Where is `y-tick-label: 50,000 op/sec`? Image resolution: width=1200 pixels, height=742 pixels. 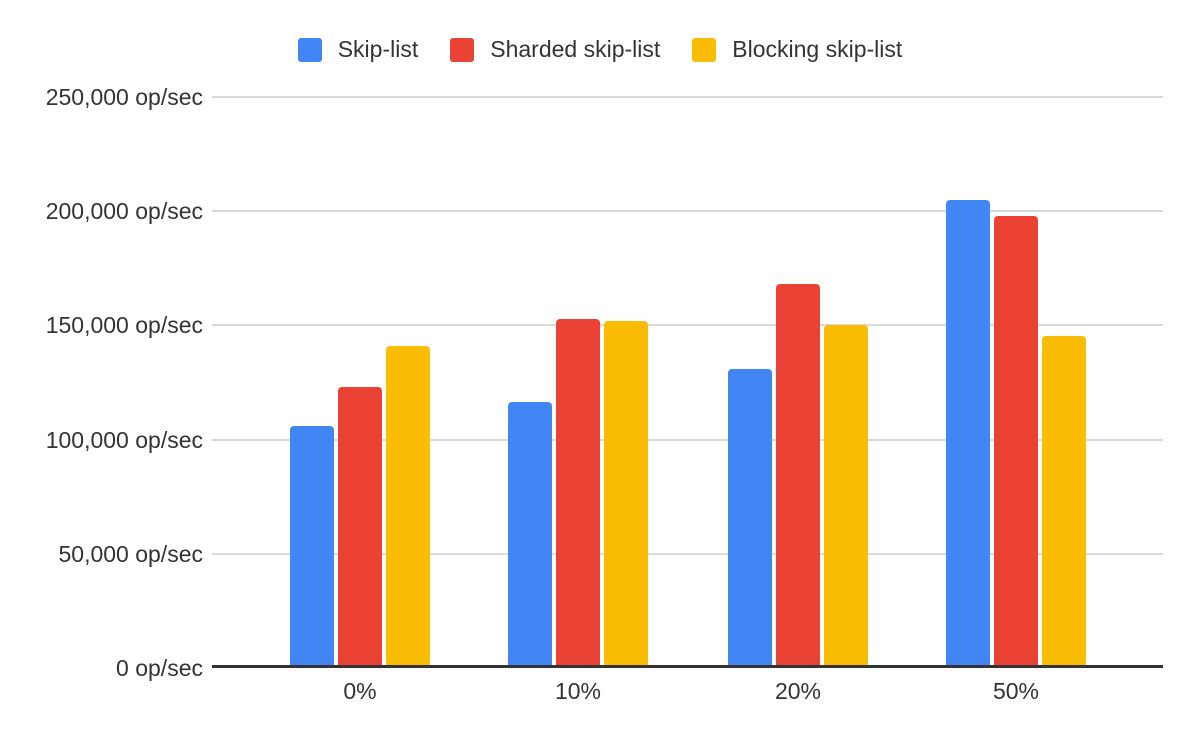
y-tick-label: 50,000 op/sec is located at coordinates (130, 553).